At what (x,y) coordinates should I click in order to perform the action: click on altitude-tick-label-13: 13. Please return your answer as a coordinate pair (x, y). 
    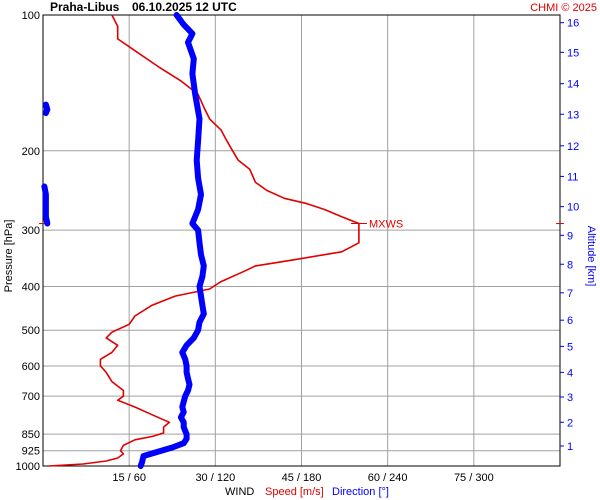
    Looking at the image, I should click on (573, 115).